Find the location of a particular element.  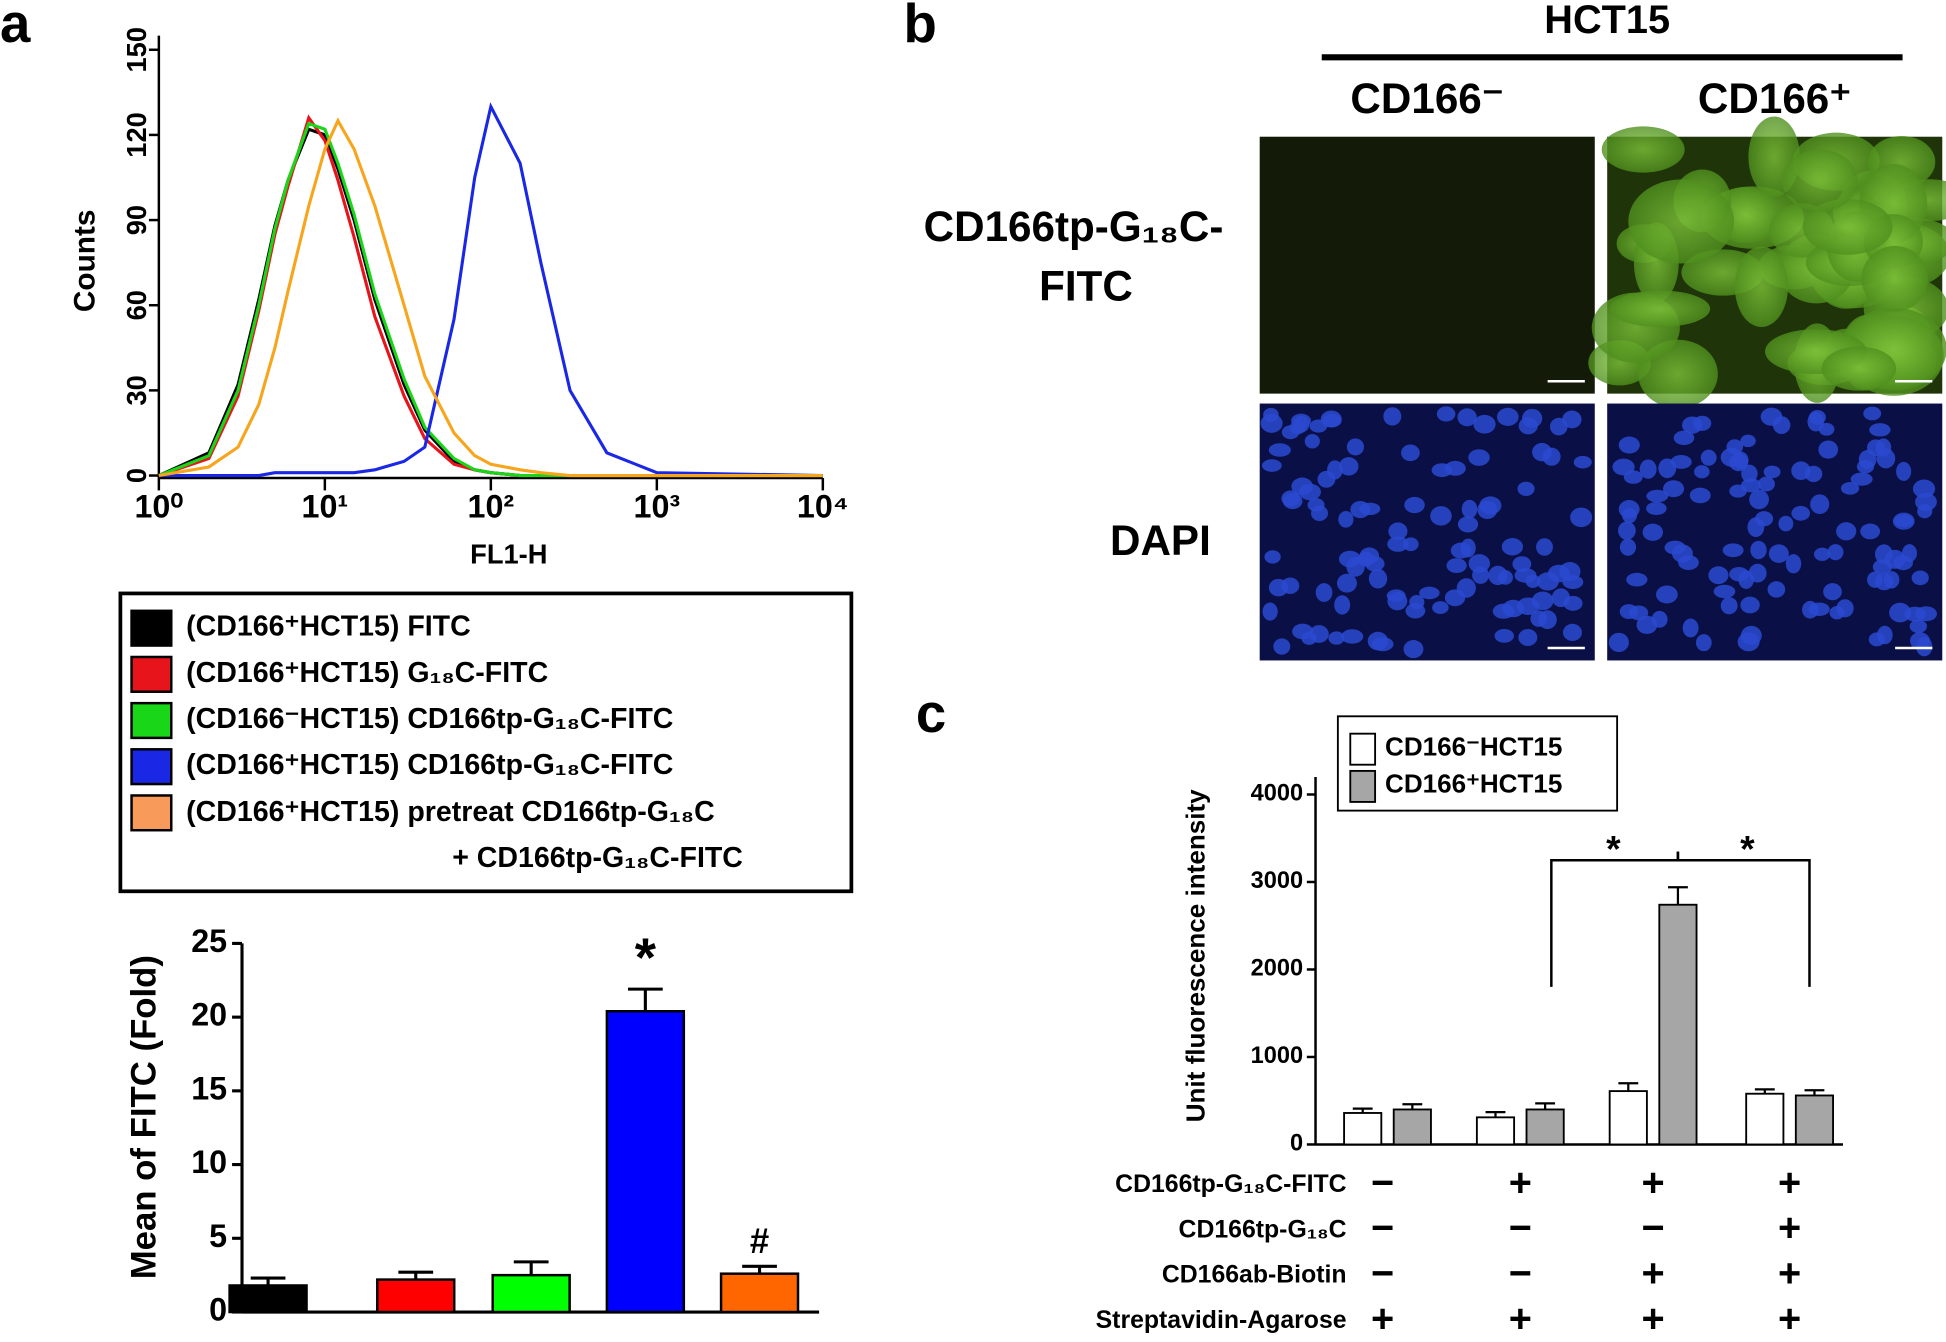

y-tick-label: 150 is located at coordinates (136, 50).